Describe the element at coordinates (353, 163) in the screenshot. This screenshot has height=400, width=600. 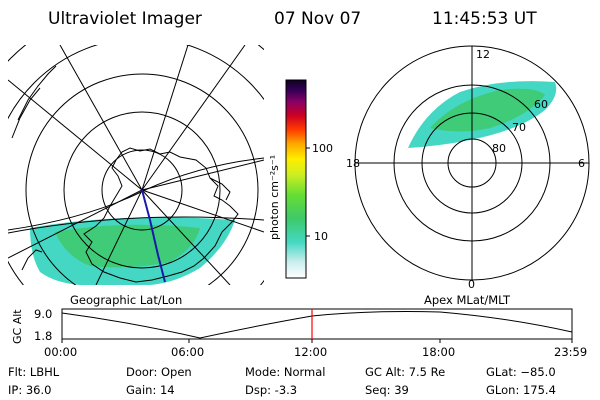
I see `mlt-18-label: 18` at that location.